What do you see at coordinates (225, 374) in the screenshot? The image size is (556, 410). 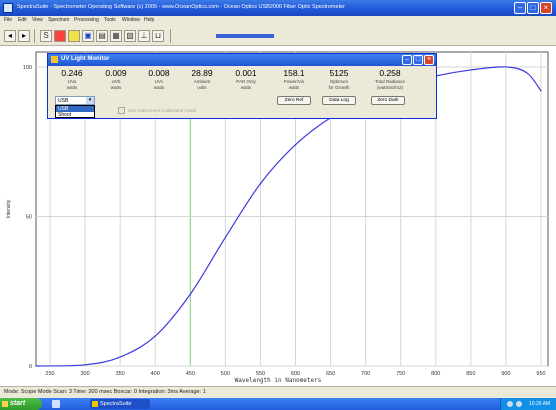 I see `x-tick-label: 500` at bounding box center [225, 374].